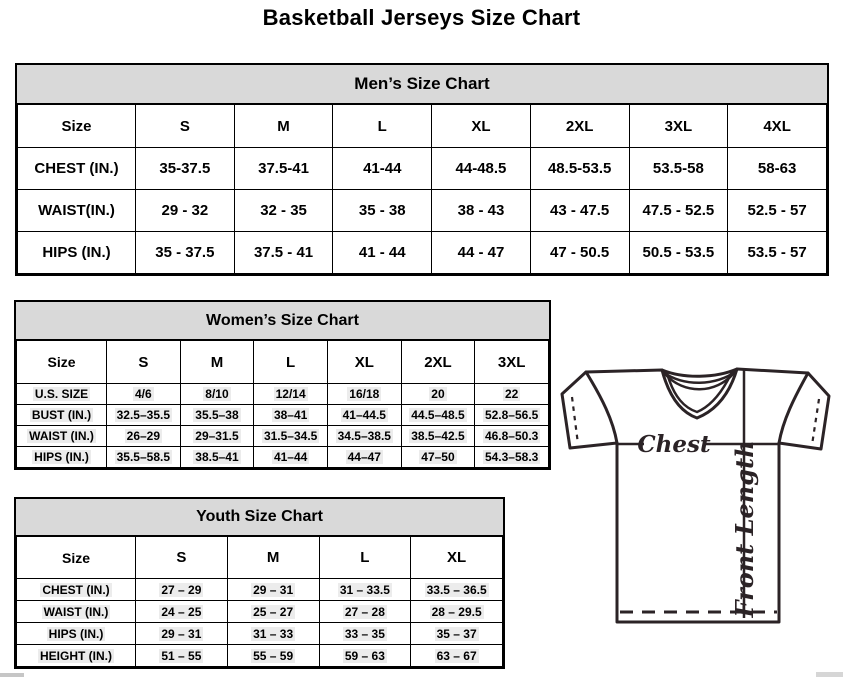 Image resolution: width=843 pixels, height=679 pixels. I want to click on table-cell: 35 - 38, so click(382, 210).